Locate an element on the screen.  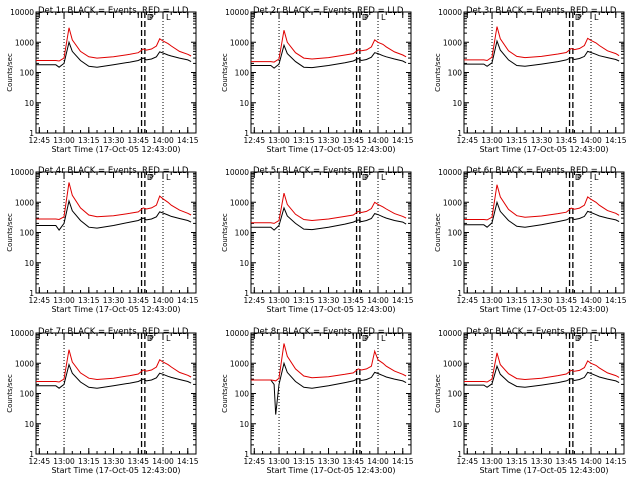
panel-title: Det 2r BLACK = Events, RED = LLD is located at coordinates (328, 11).